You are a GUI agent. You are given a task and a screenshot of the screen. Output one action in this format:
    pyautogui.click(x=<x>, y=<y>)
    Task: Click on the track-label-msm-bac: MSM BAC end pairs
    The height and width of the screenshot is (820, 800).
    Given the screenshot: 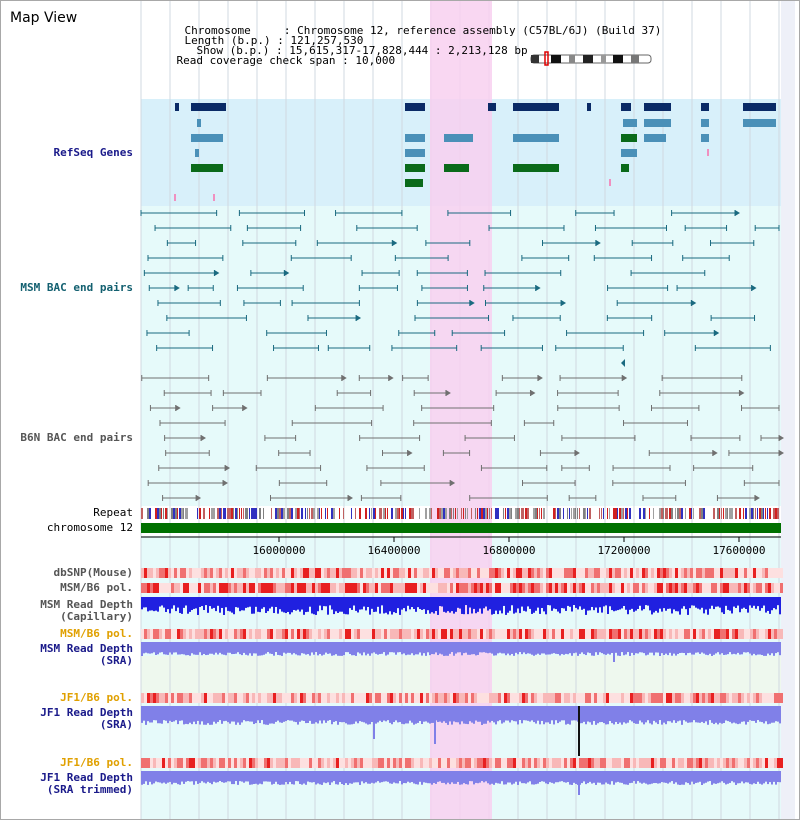 What is the action you would take?
    pyautogui.click(x=76, y=287)
    